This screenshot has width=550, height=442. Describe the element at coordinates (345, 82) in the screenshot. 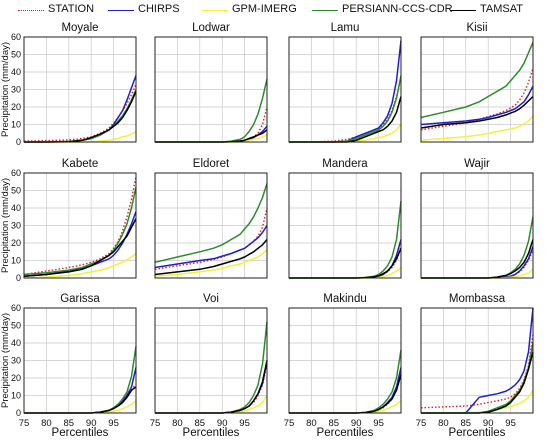

I see `panel-lamu: Lamu` at that location.